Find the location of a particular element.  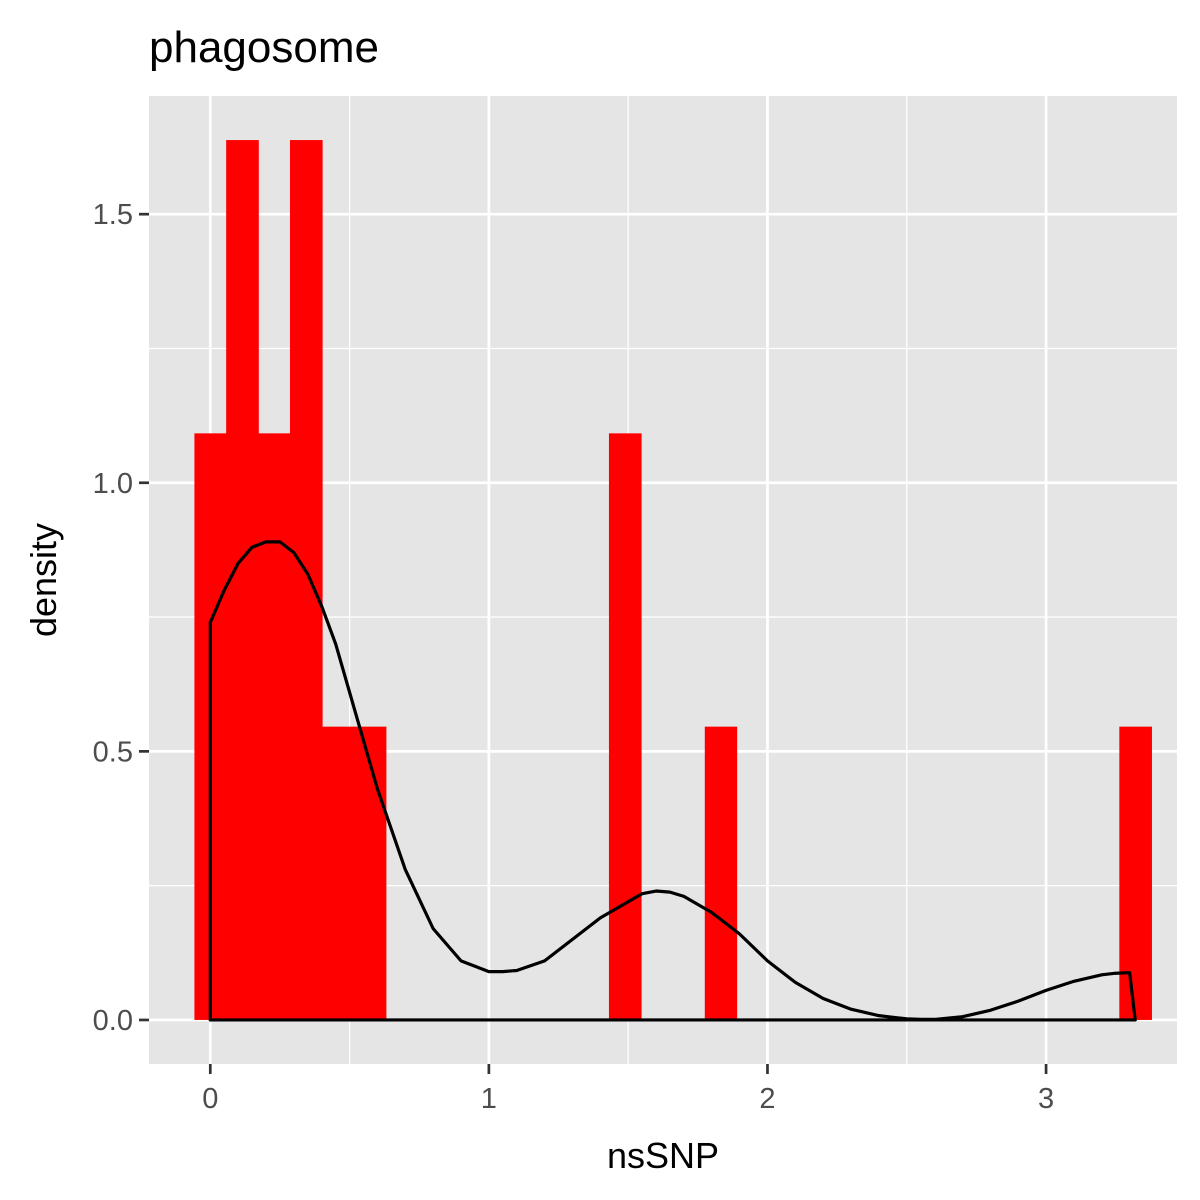

x-tick-label: 1 is located at coordinates (489, 1099).